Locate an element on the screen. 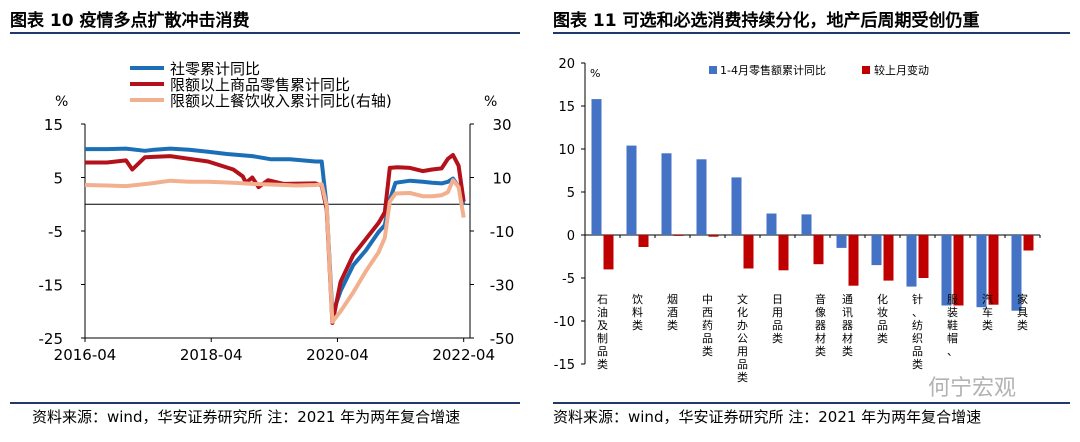 The image size is (1080, 442). category-label: 纺 is located at coordinates (917, 325).